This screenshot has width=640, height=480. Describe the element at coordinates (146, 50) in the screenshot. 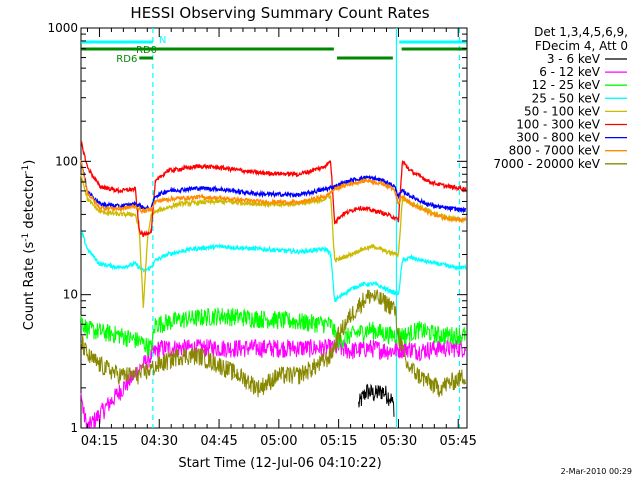

I see `flag-label: RD0` at that location.